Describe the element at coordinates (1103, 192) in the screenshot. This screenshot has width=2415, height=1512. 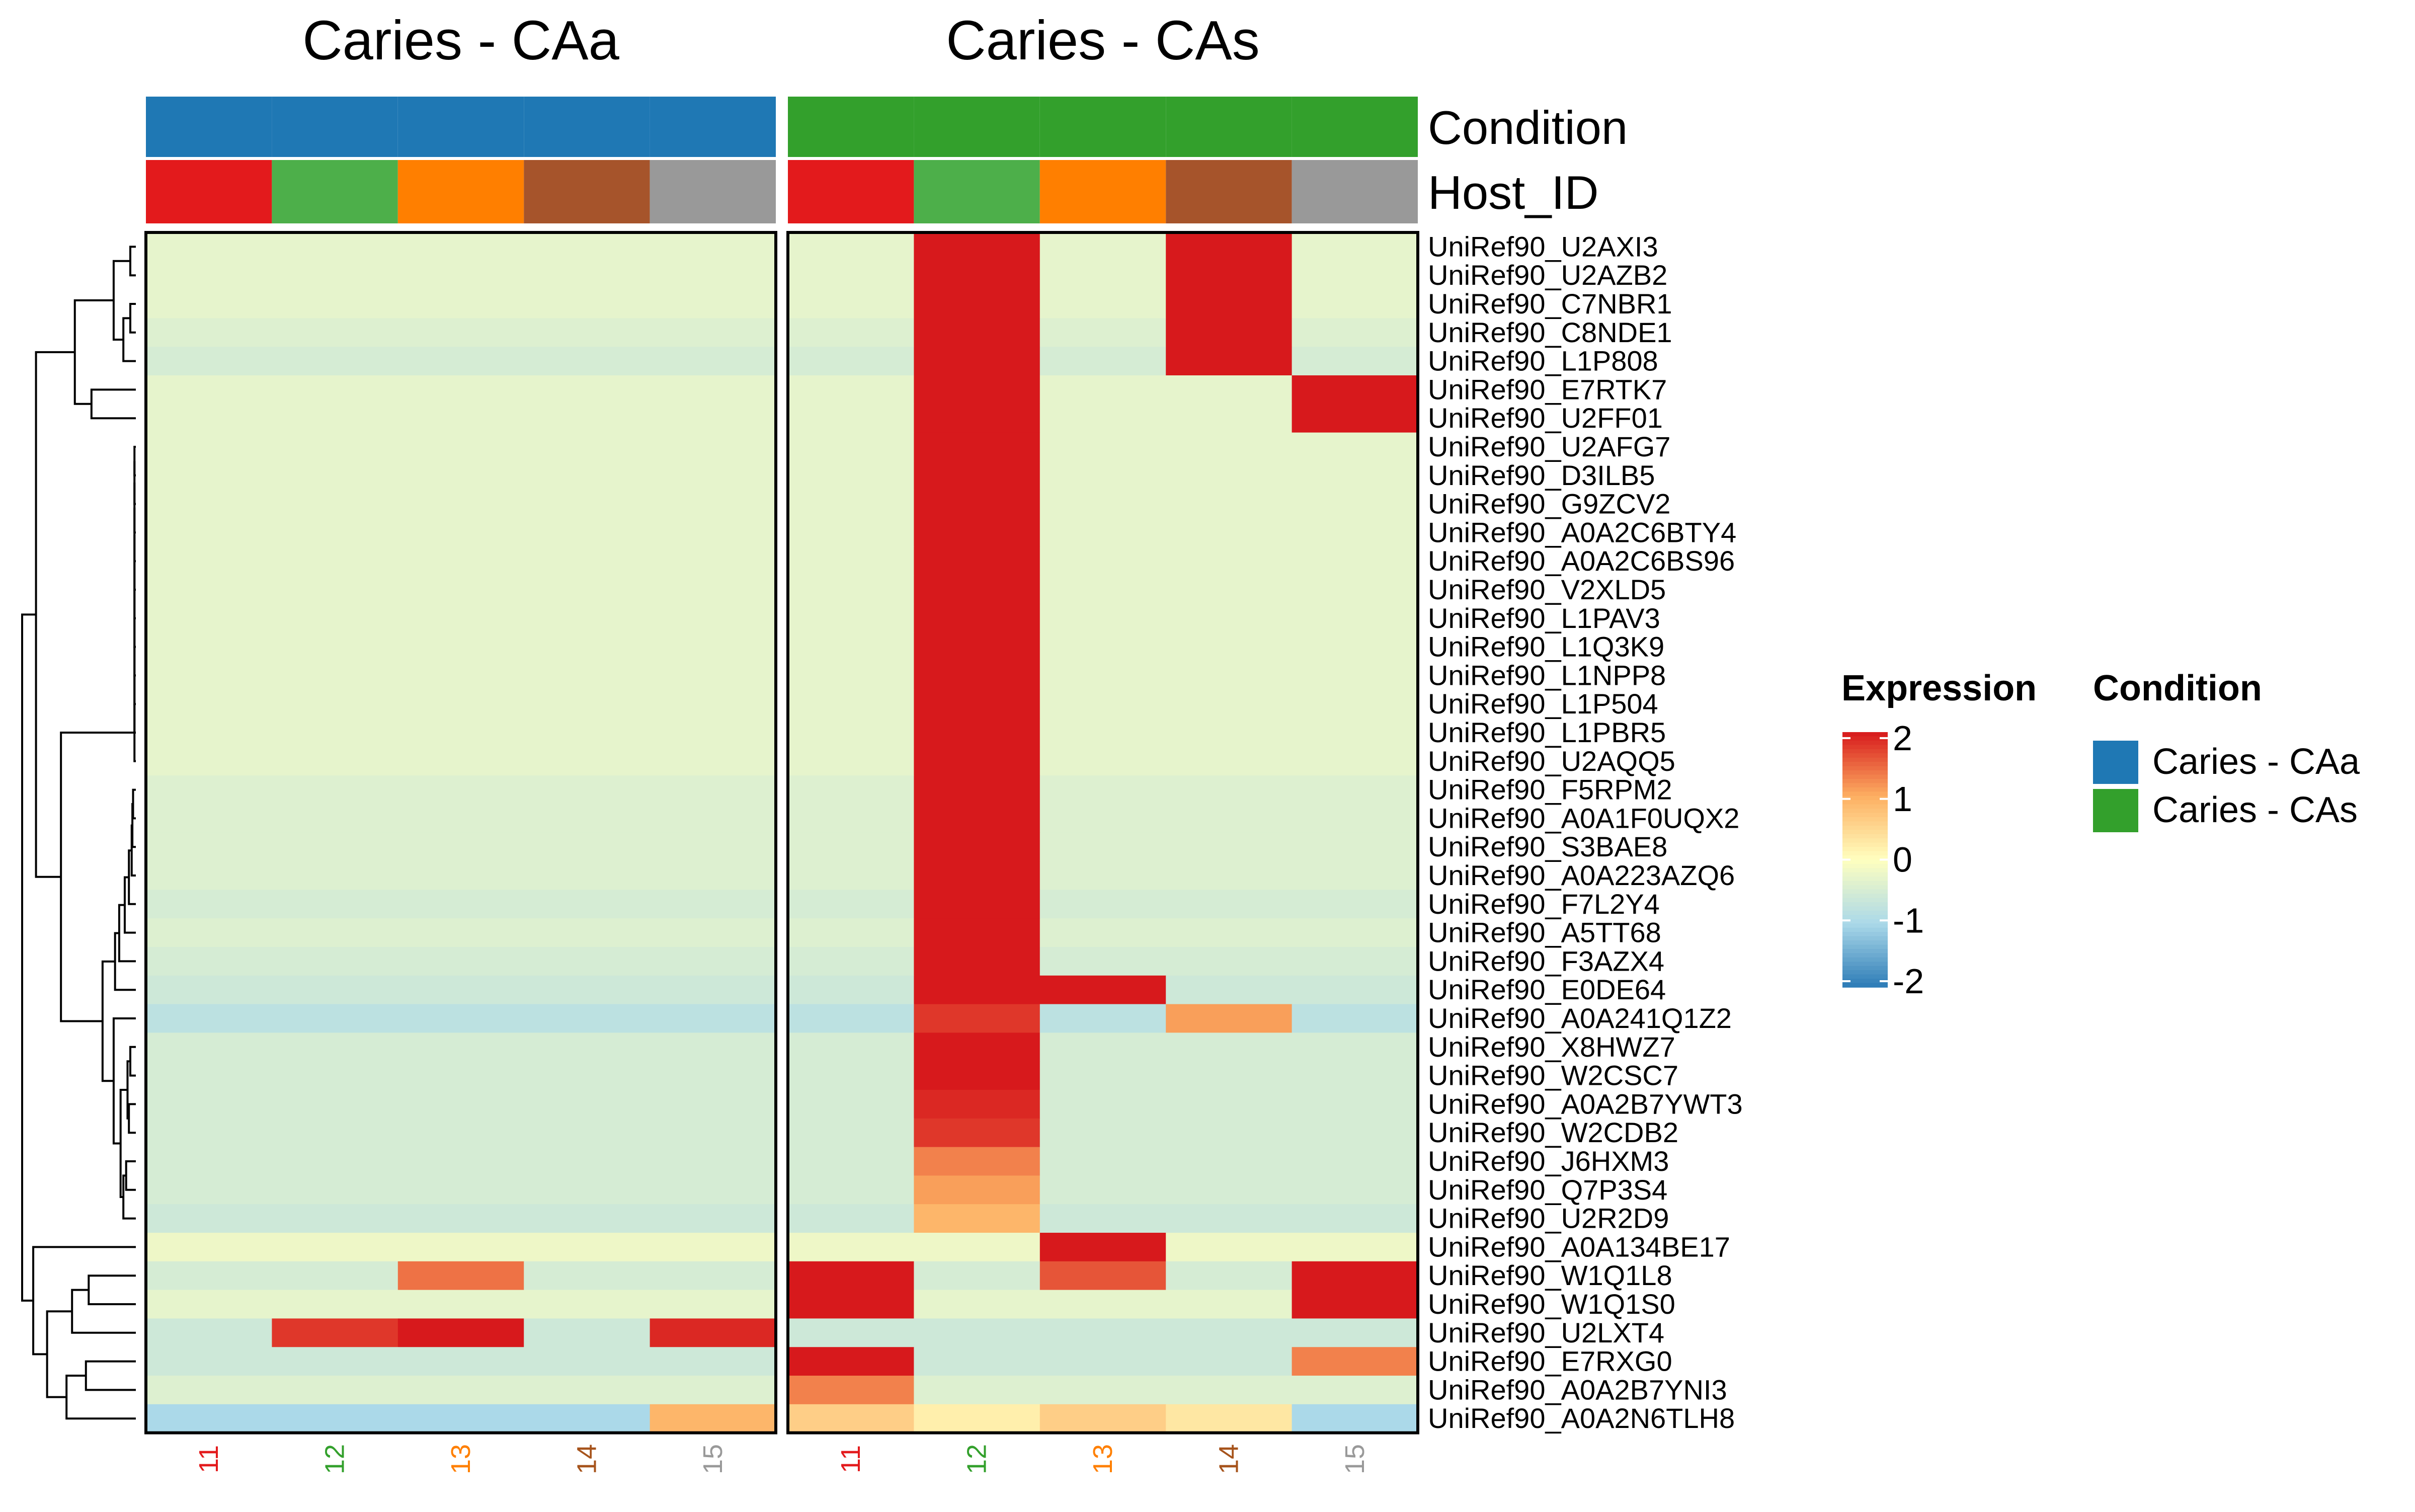
I see `host-id-cell` at that location.